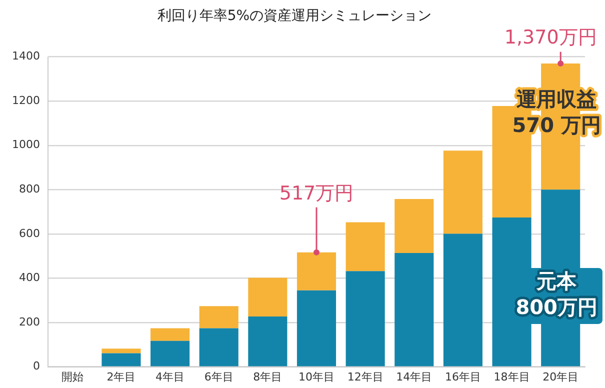 The height and width of the screenshot is (388, 605). What do you see at coordinates (267, 377) in the screenshot?
I see `x-tick-label: 8年目` at bounding box center [267, 377].